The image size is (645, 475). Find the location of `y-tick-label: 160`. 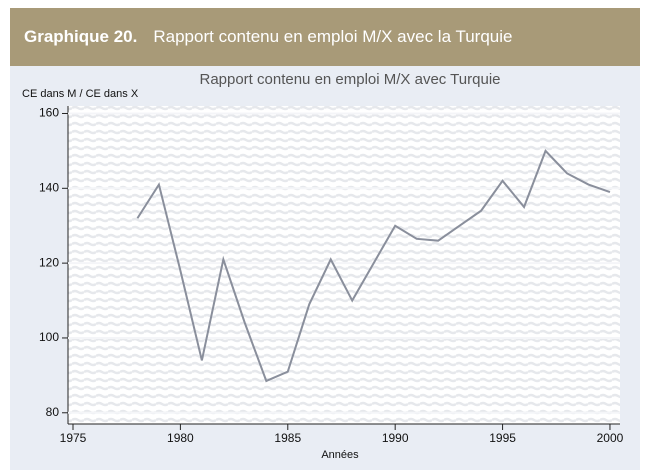

y-tick-label: 160 is located at coordinates (49, 113).